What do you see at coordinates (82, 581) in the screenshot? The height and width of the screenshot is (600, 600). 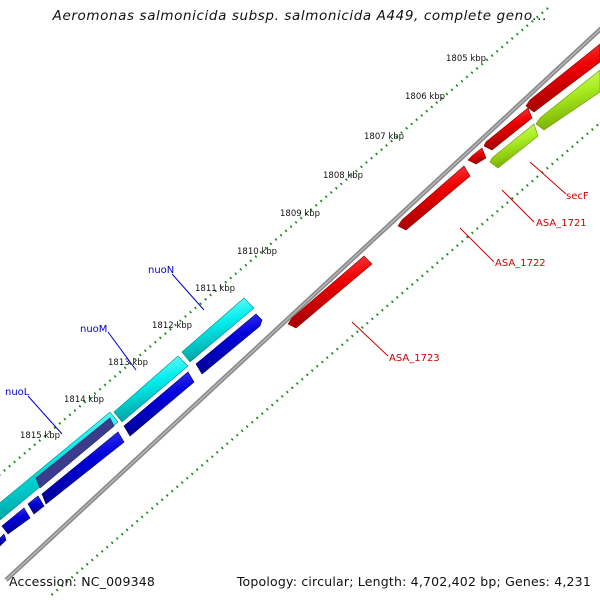 I see `accession-text: Accession: NC_009348` at bounding box center [82, 581].